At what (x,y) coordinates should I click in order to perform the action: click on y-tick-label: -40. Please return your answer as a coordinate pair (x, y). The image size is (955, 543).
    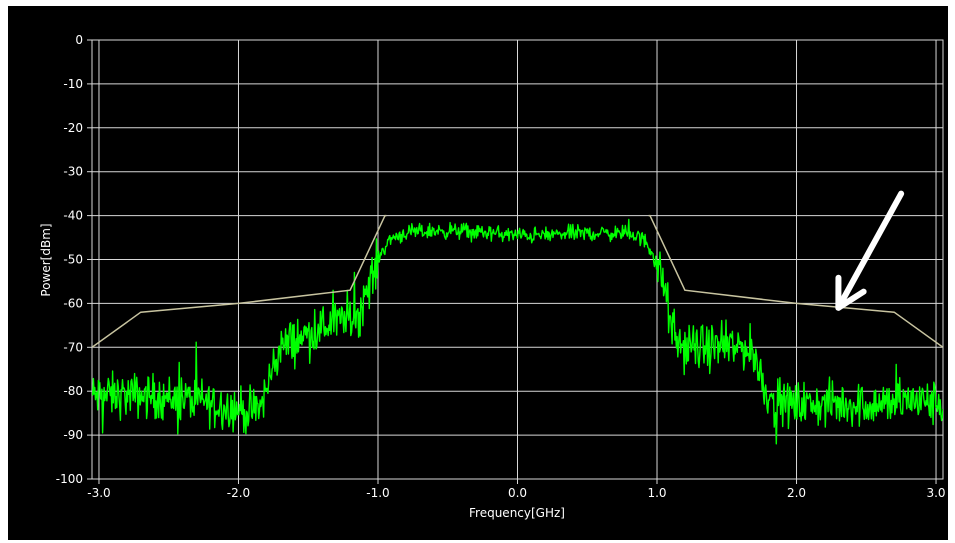
    Looking at the image, I should click on (73, 216).